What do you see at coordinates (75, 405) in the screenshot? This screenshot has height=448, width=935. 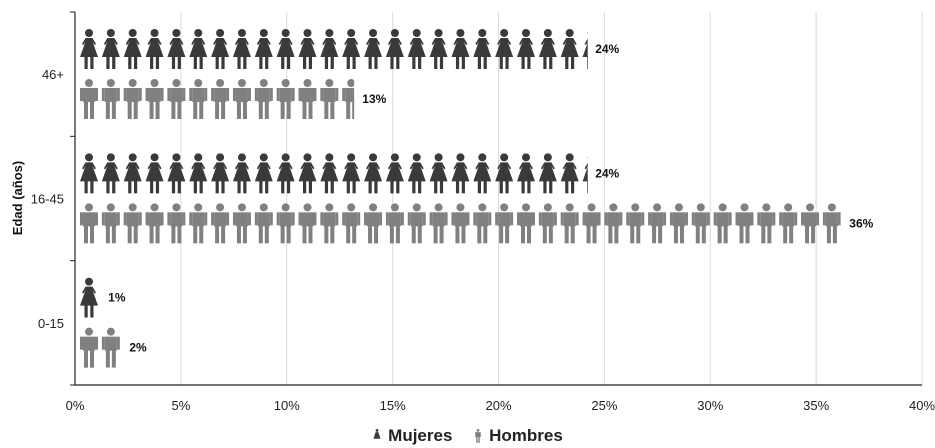 I see `x-tick-label: 0%` at bounding box center [75, 405].